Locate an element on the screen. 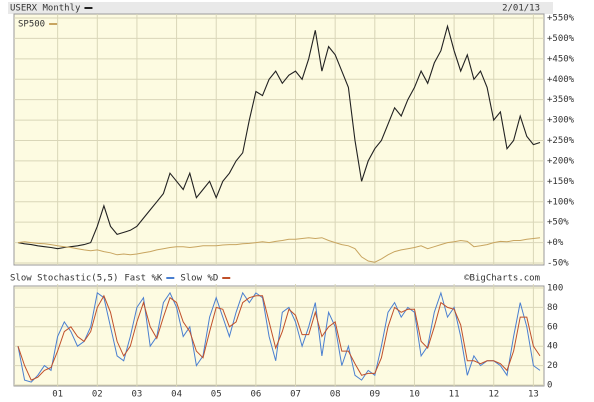 The image size is (594, 402). y-tick-label: +450% is located at coordinates (561, 59).